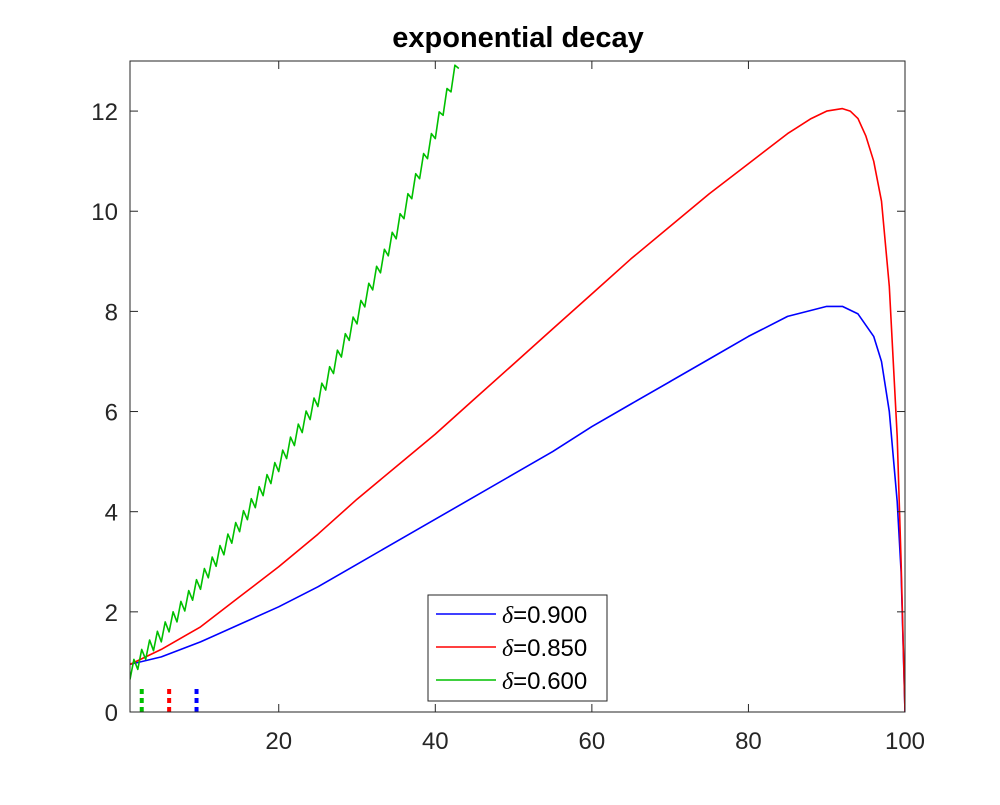 The image size is (1000, 805). Describe the element at coordinates (748, 741) in the screenshot. I see `x-tick-label: 80` at that location.